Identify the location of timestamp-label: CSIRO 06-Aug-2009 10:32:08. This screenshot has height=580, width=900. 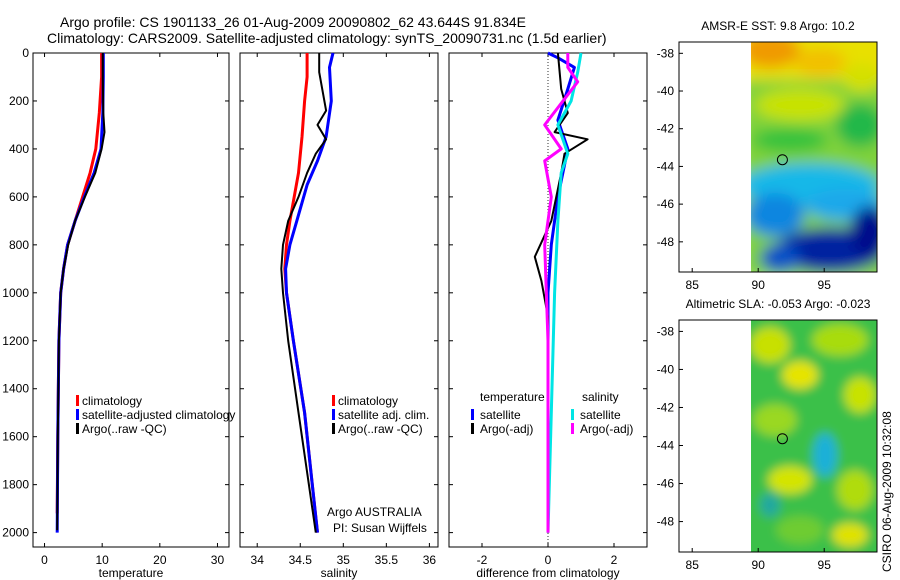
(887, 491).